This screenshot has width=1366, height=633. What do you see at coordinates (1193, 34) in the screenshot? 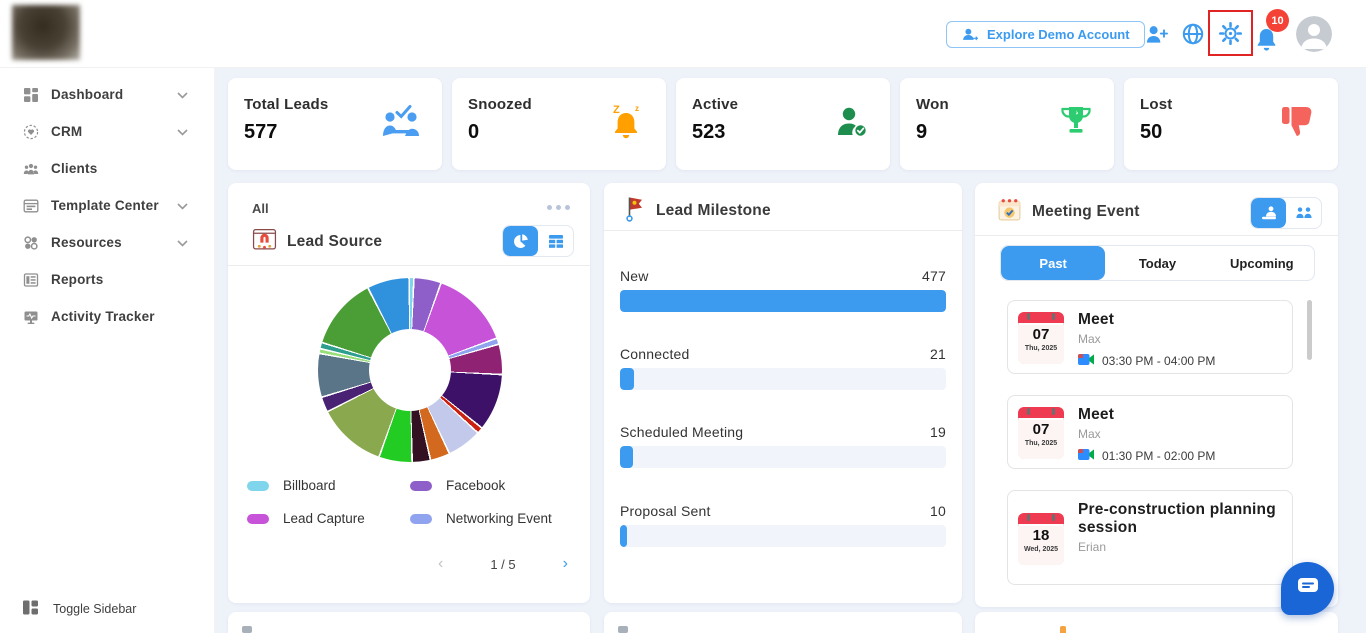
I see `globe-icon` at bounding box center [1193, 34].